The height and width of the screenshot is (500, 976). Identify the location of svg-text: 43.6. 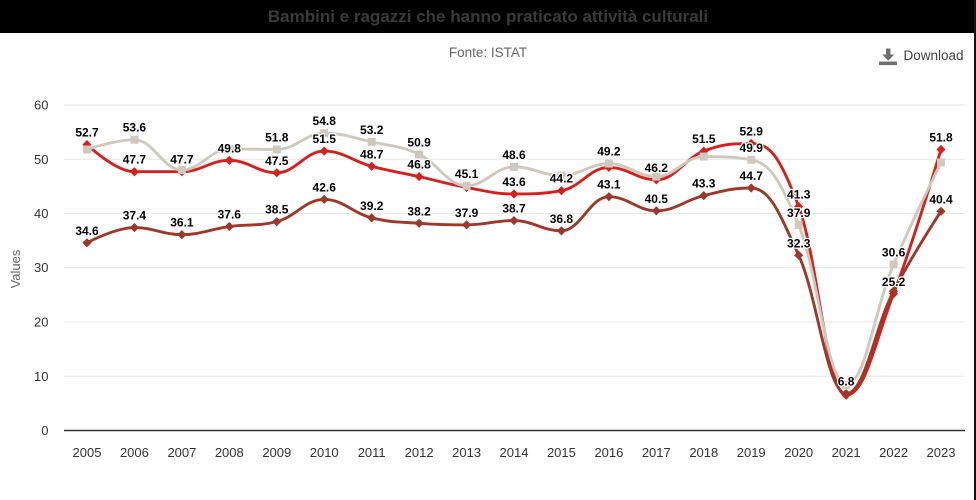
(514, 182).